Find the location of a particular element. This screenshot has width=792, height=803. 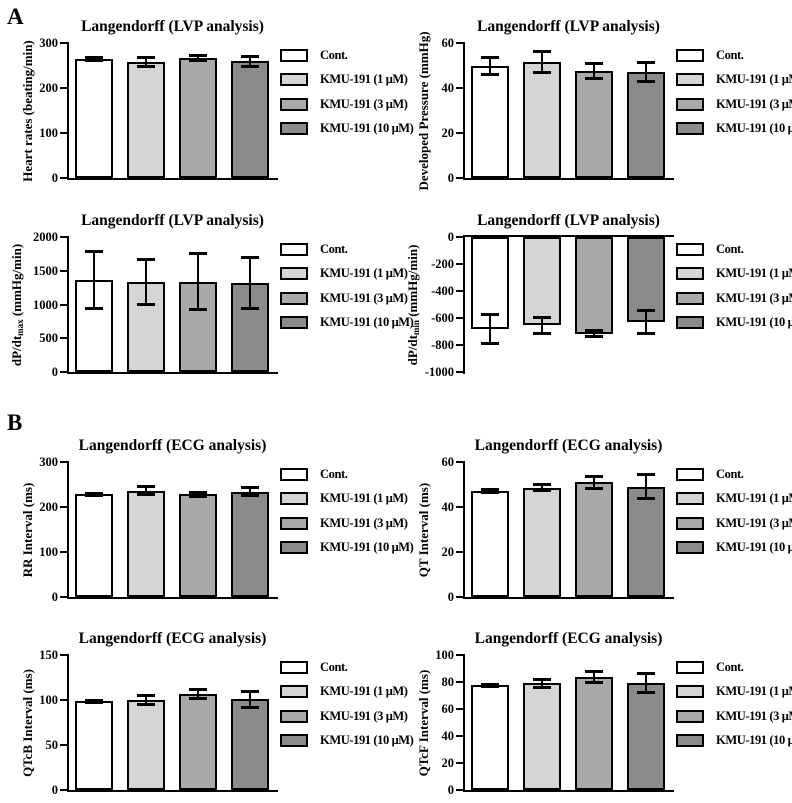

chart-title: Langendorff (ECG analysis) is located at coordinates (172, 638).